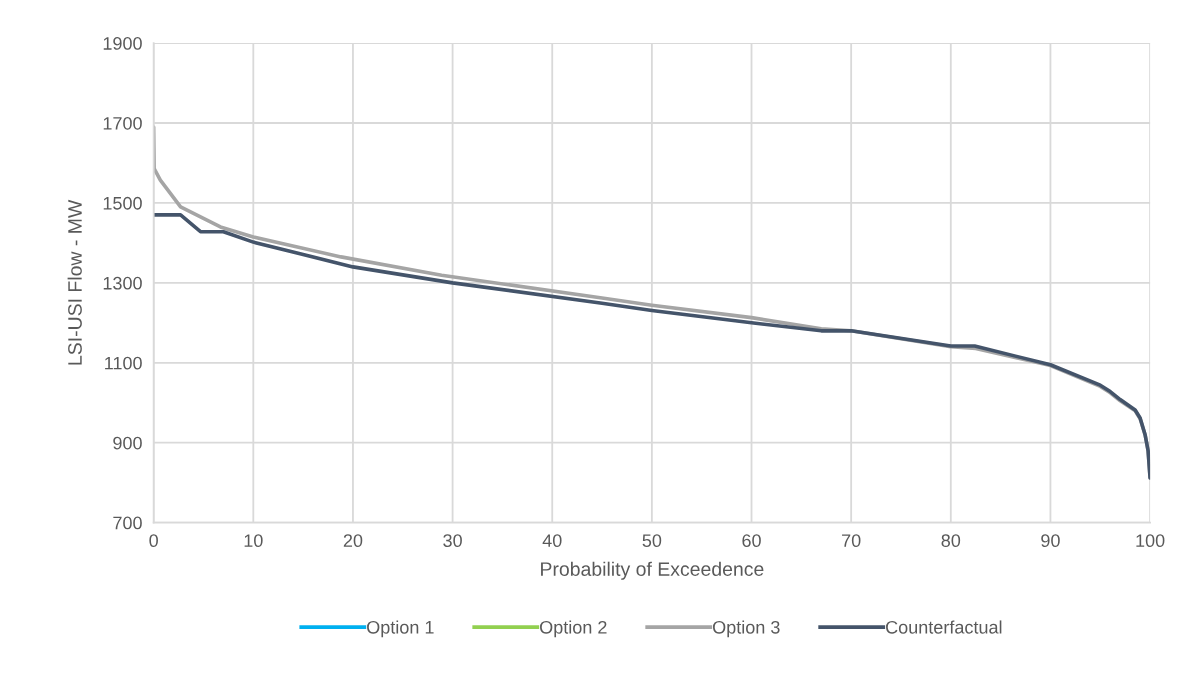 The width and height of the screenshot is (1182, 695). I want to click on y-tick-label: 900, so click(127, 443).